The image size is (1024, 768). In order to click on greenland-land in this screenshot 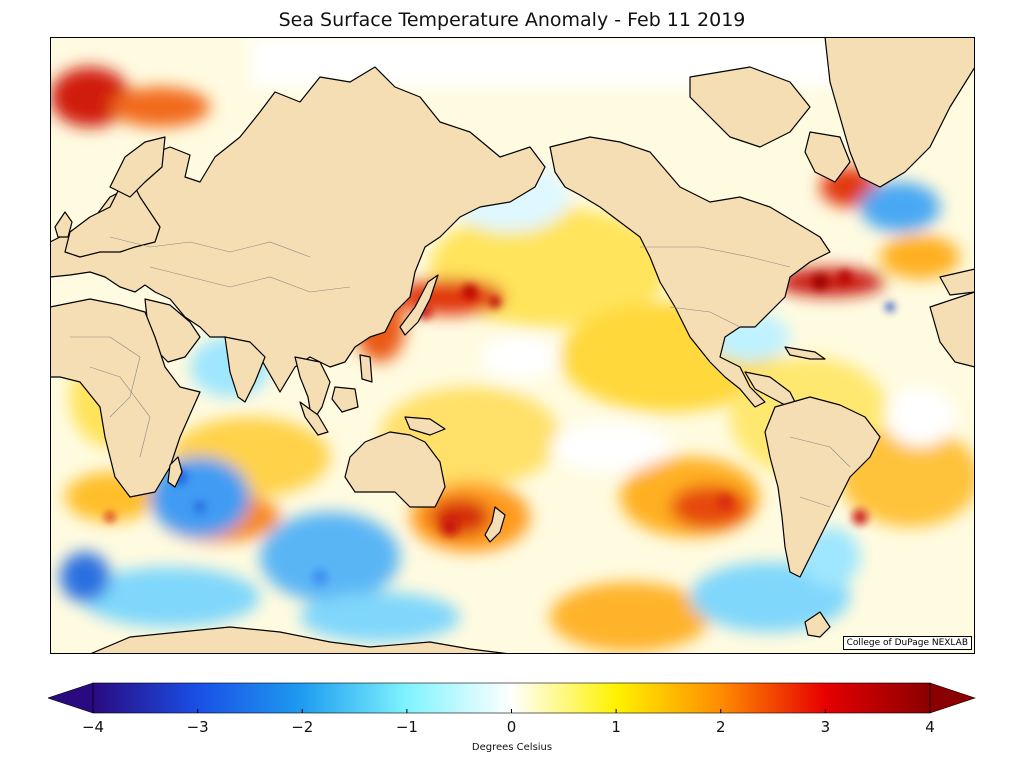, I will do `click(899, 112)`.